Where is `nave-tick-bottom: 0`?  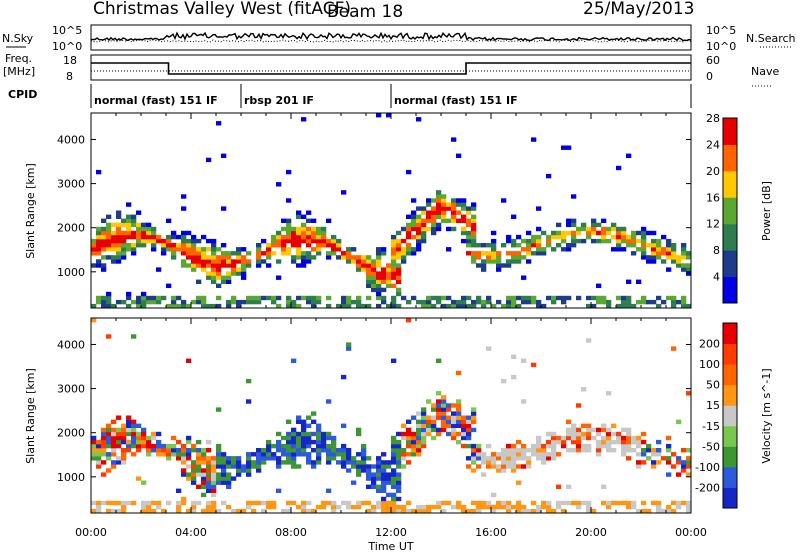 nave-tick-bottom: 0 is located at coordinates (709, 76).